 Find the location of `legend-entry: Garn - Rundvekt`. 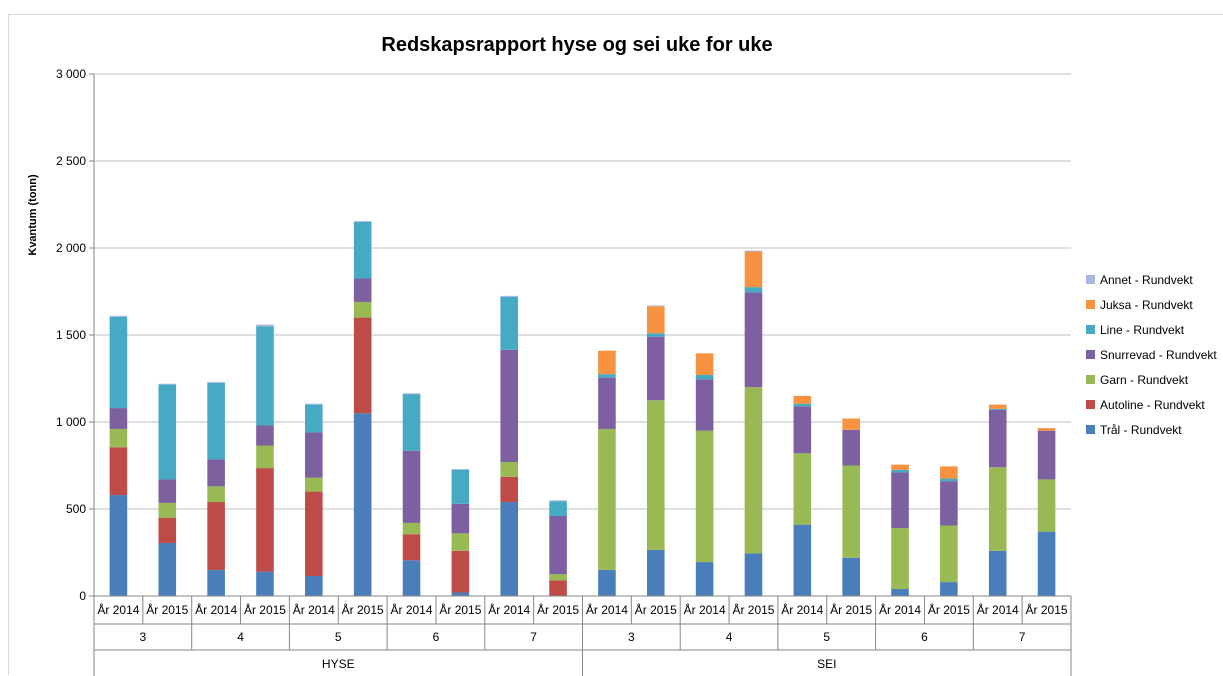

legend-entry: Garn - Rundvekt is located at coordinates (1144, 380).